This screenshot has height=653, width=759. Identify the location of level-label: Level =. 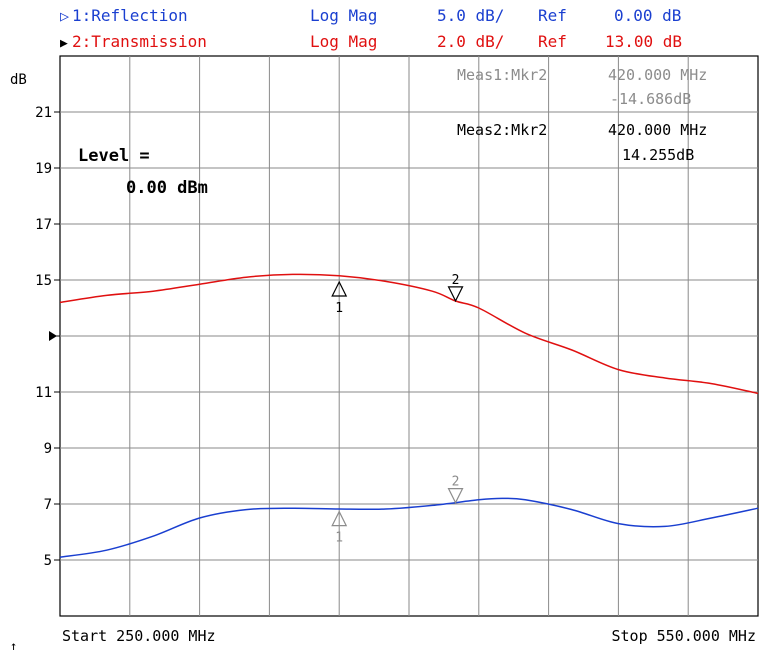
(114, 156).